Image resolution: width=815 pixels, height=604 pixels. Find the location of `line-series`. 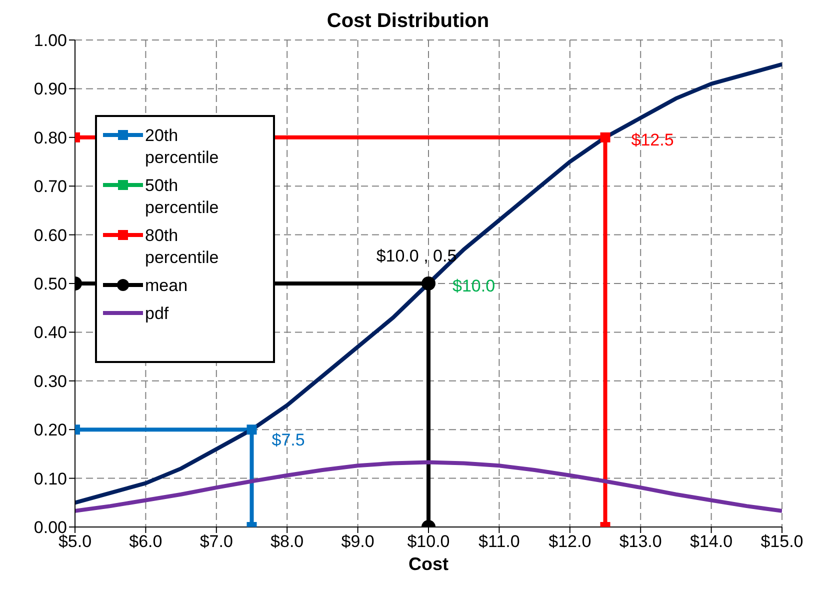

line-series is located at coordinates (428, 486).